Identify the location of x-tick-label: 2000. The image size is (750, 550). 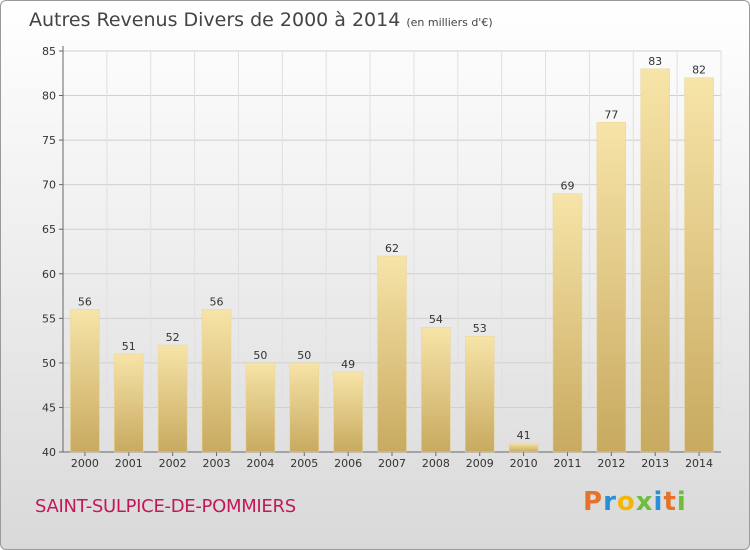
(85, 463).